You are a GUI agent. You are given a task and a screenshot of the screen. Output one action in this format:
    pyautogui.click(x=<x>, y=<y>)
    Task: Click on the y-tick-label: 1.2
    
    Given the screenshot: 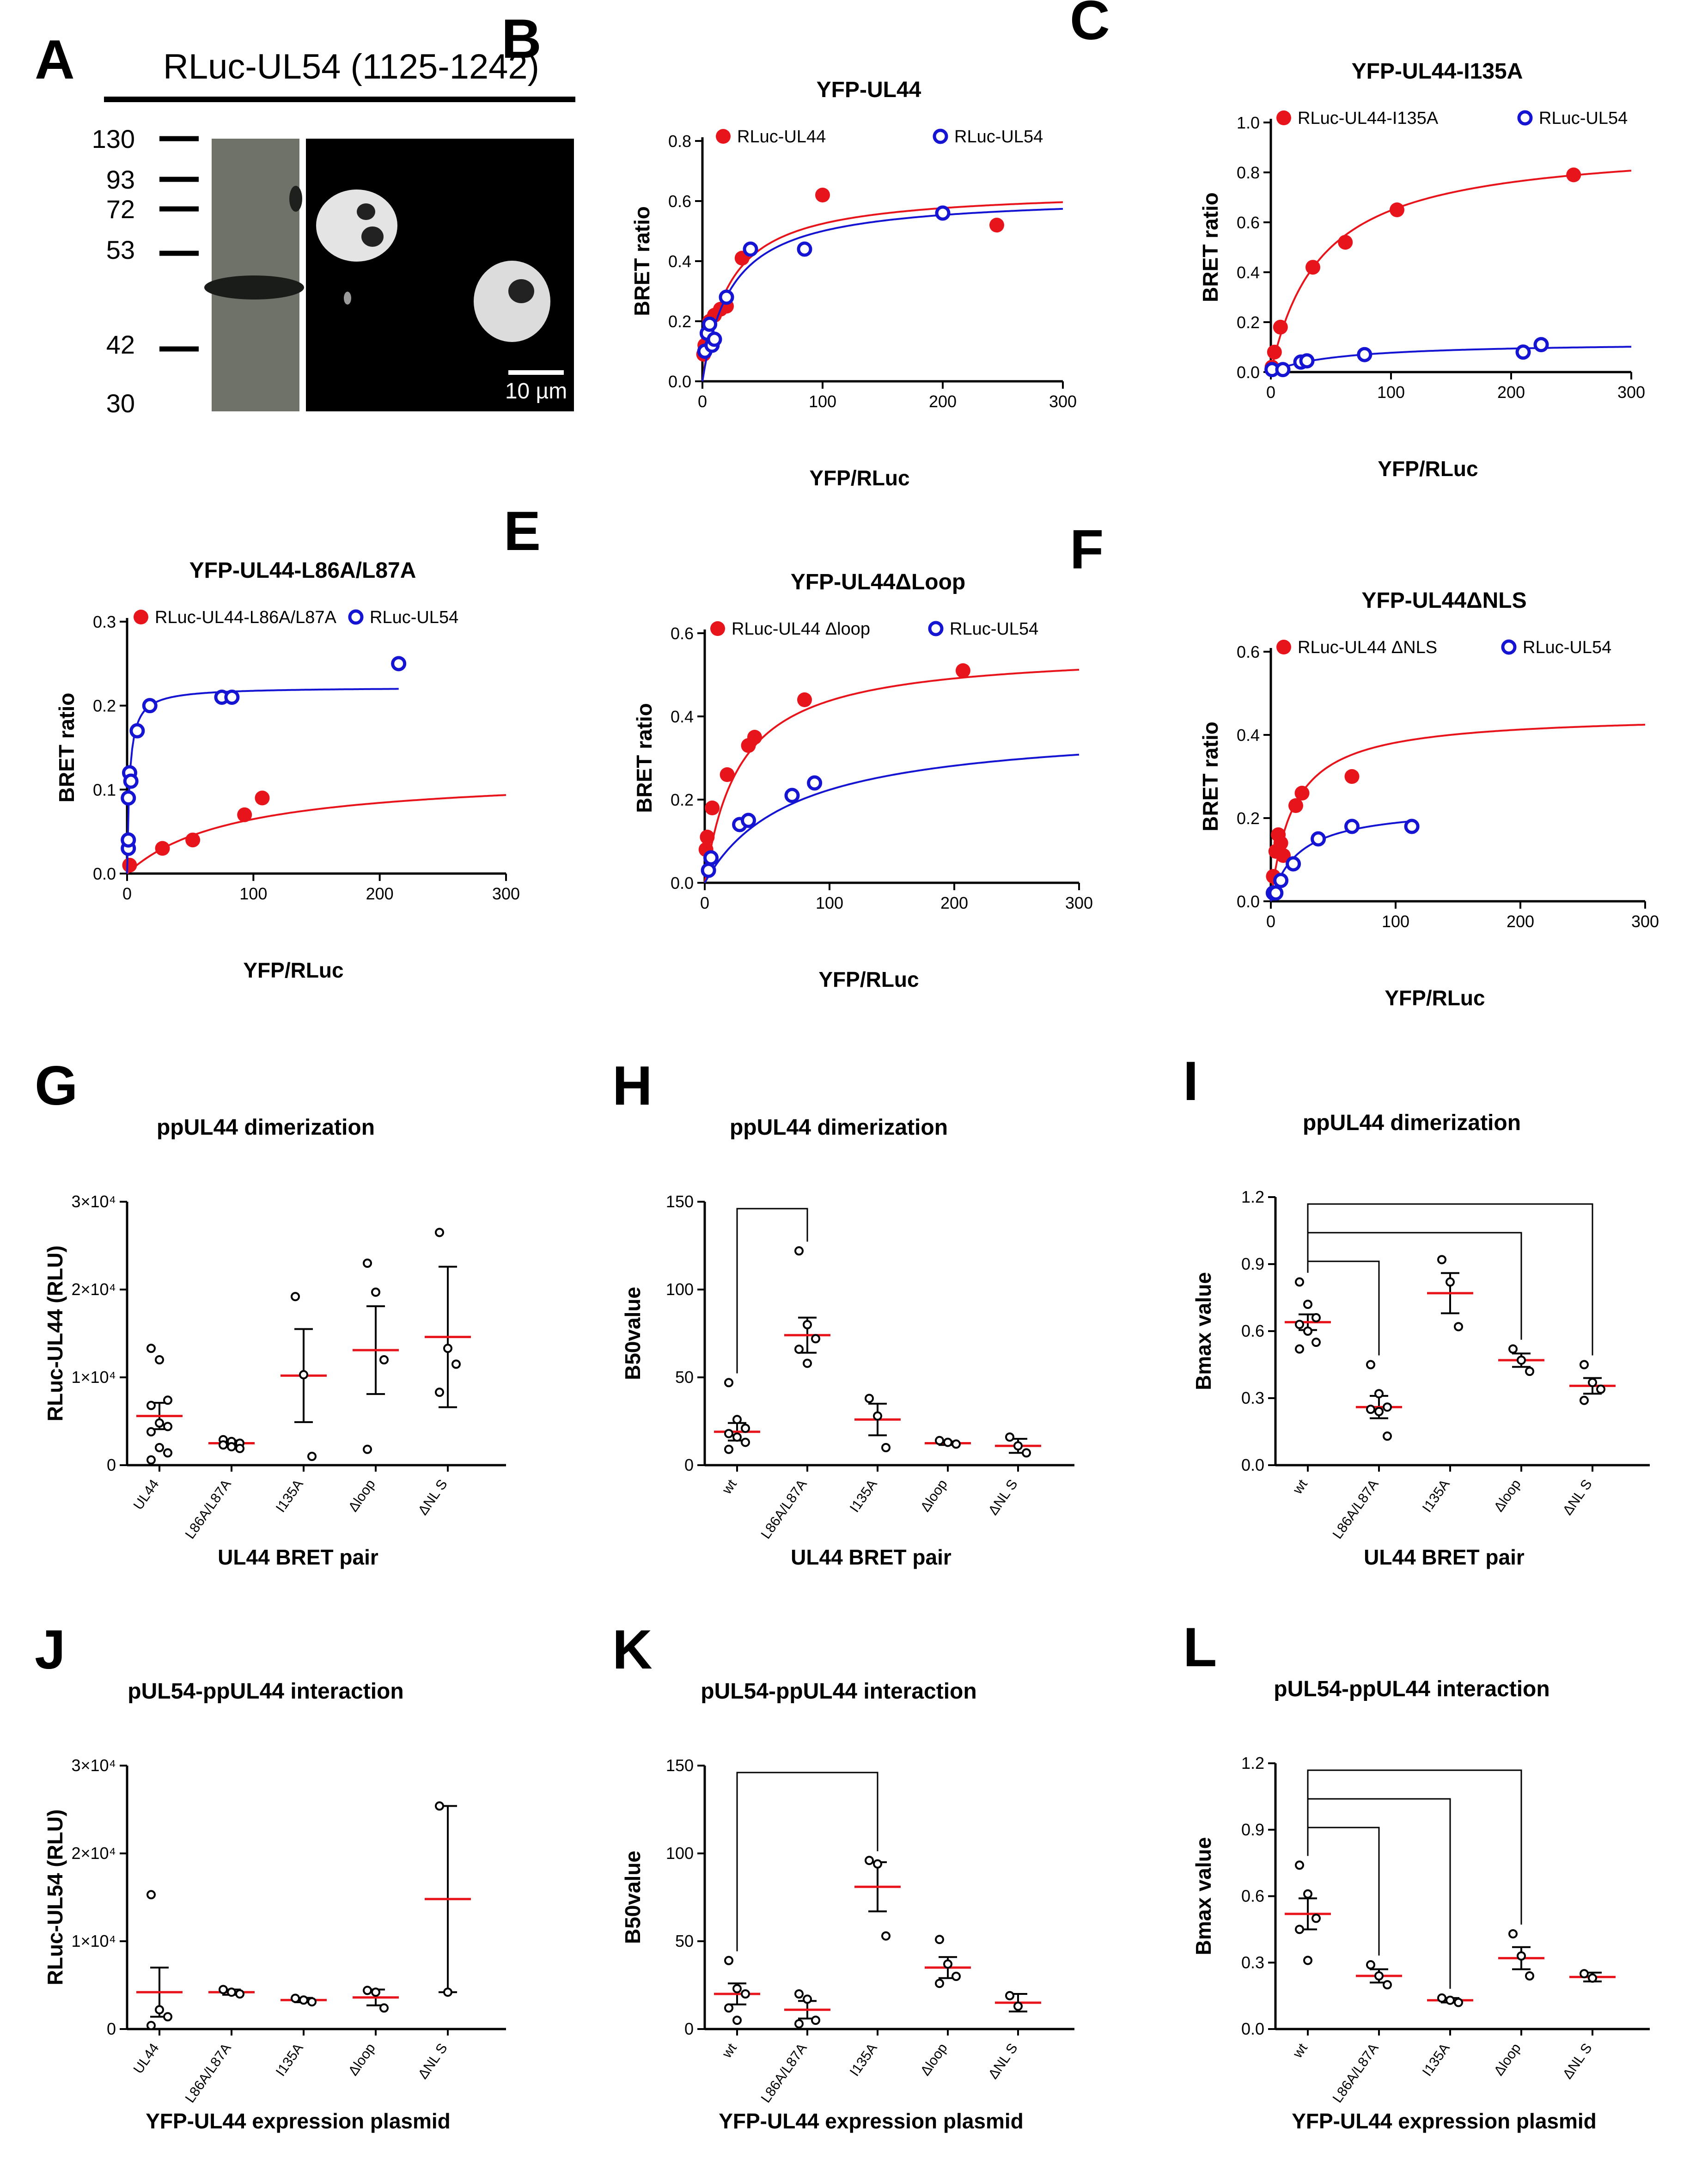 What is the action you would take?
    pyautogui.click(x=1252, y=1764)
    